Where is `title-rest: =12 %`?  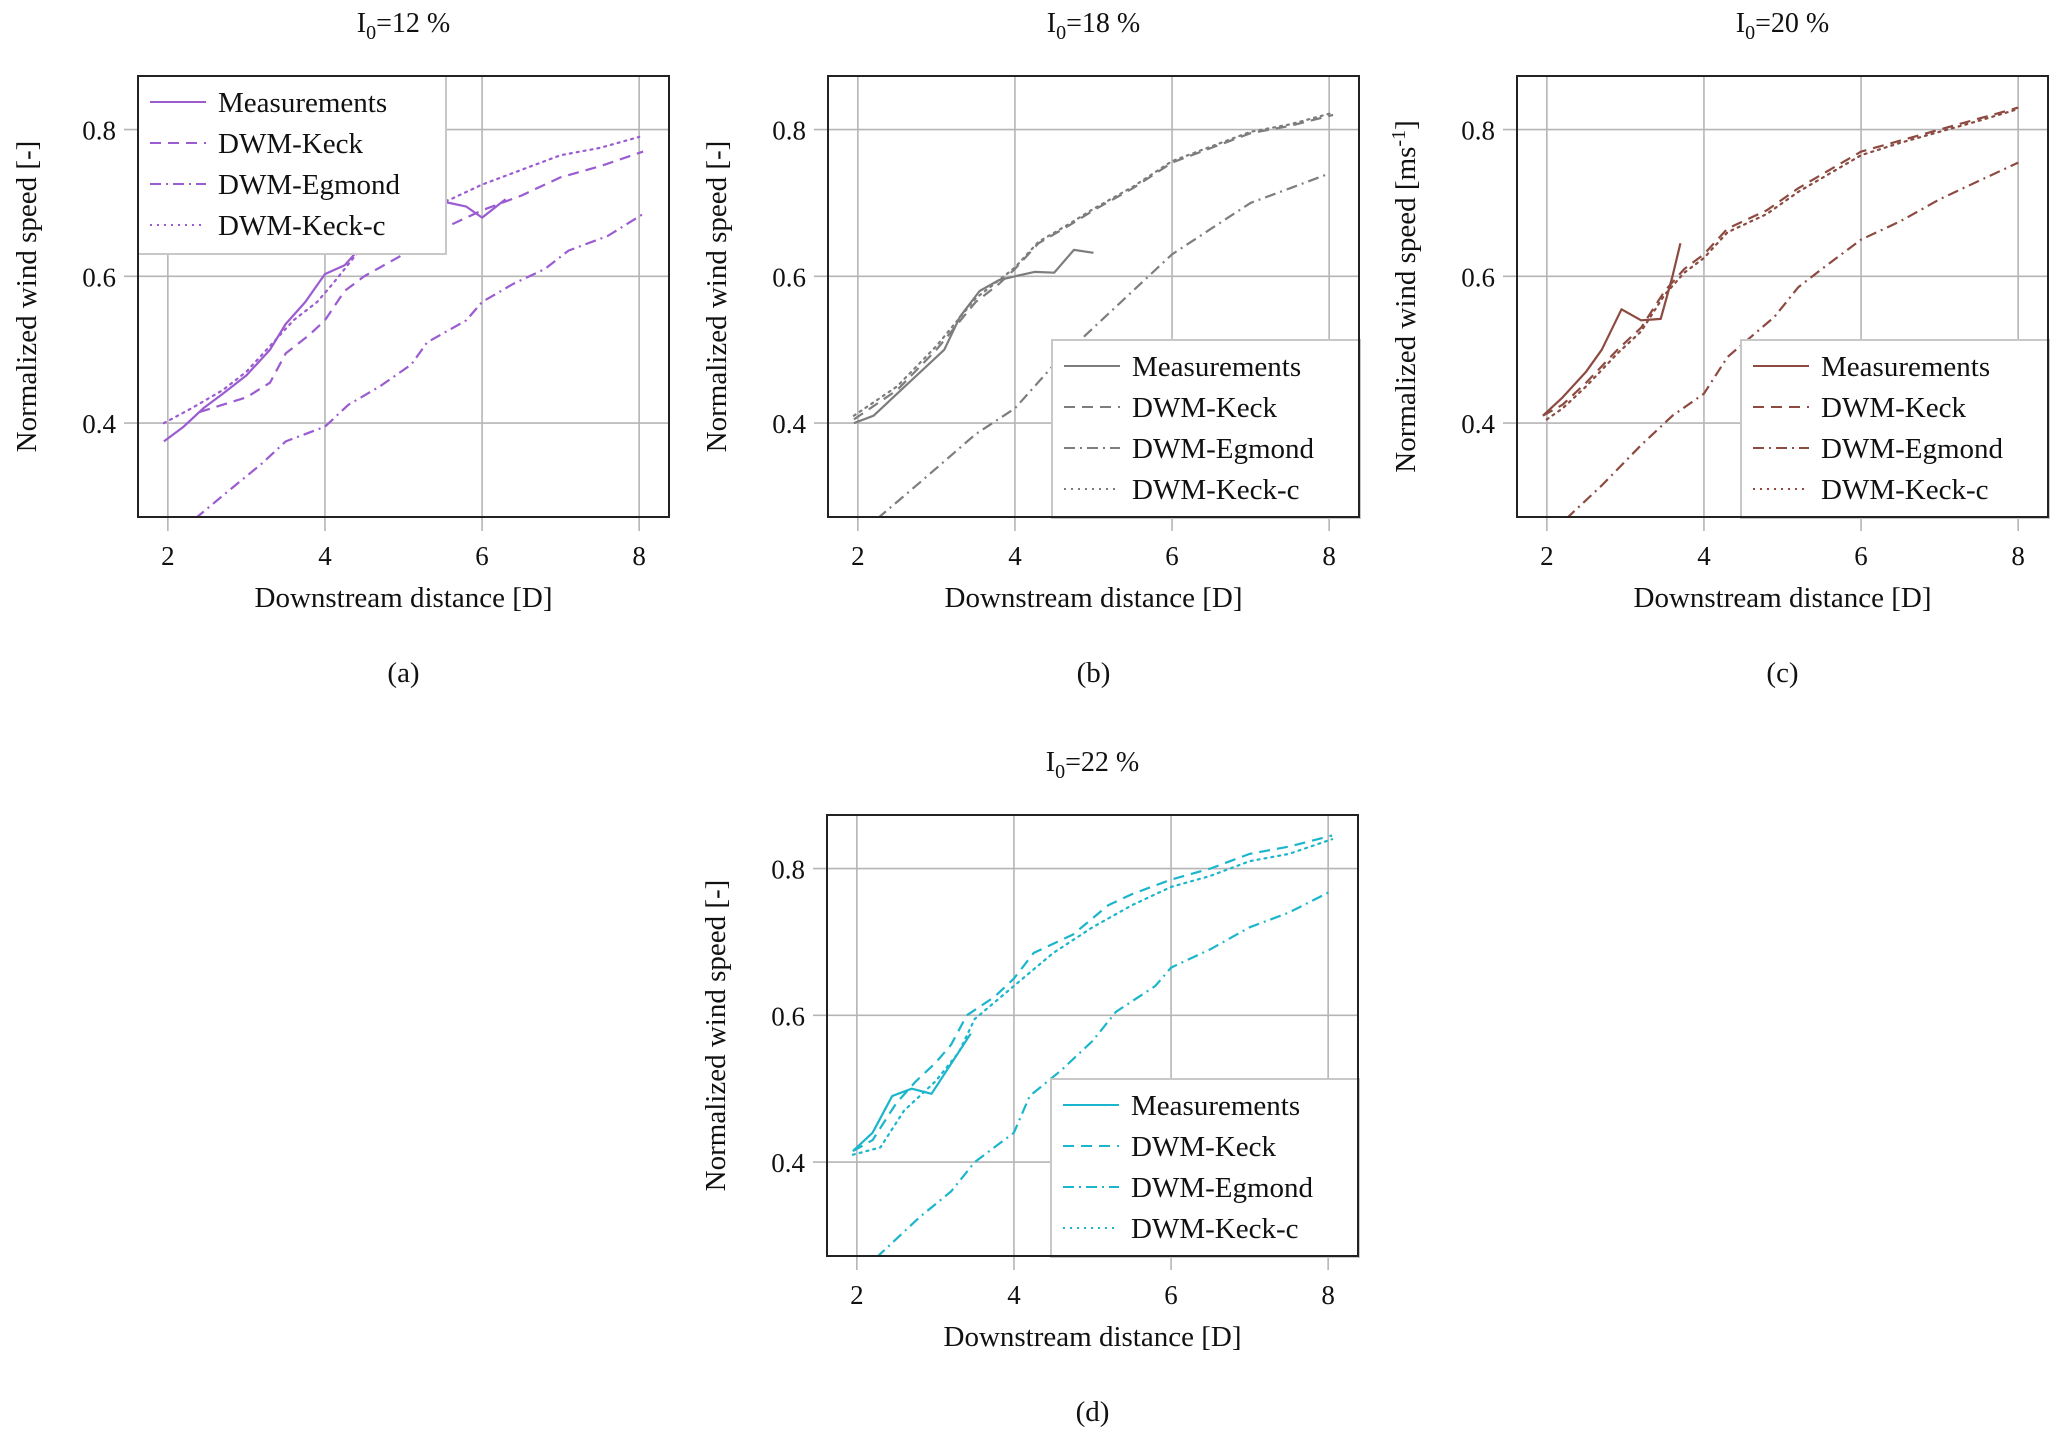 title-rest: =12 % is located at coordinates (413, 23).